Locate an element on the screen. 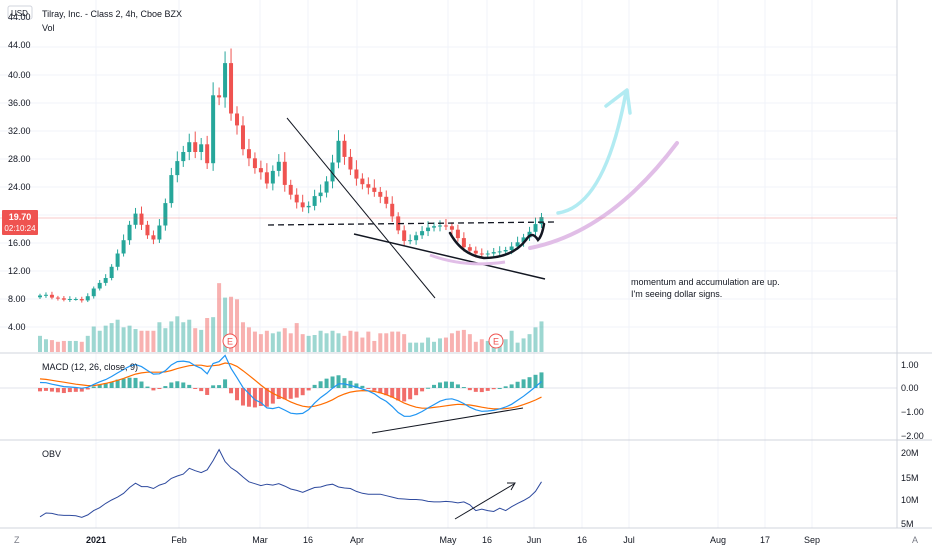 The height and width of the screenshot is (550, 932). time-tick: Jul is located at coordinates (629, 540).